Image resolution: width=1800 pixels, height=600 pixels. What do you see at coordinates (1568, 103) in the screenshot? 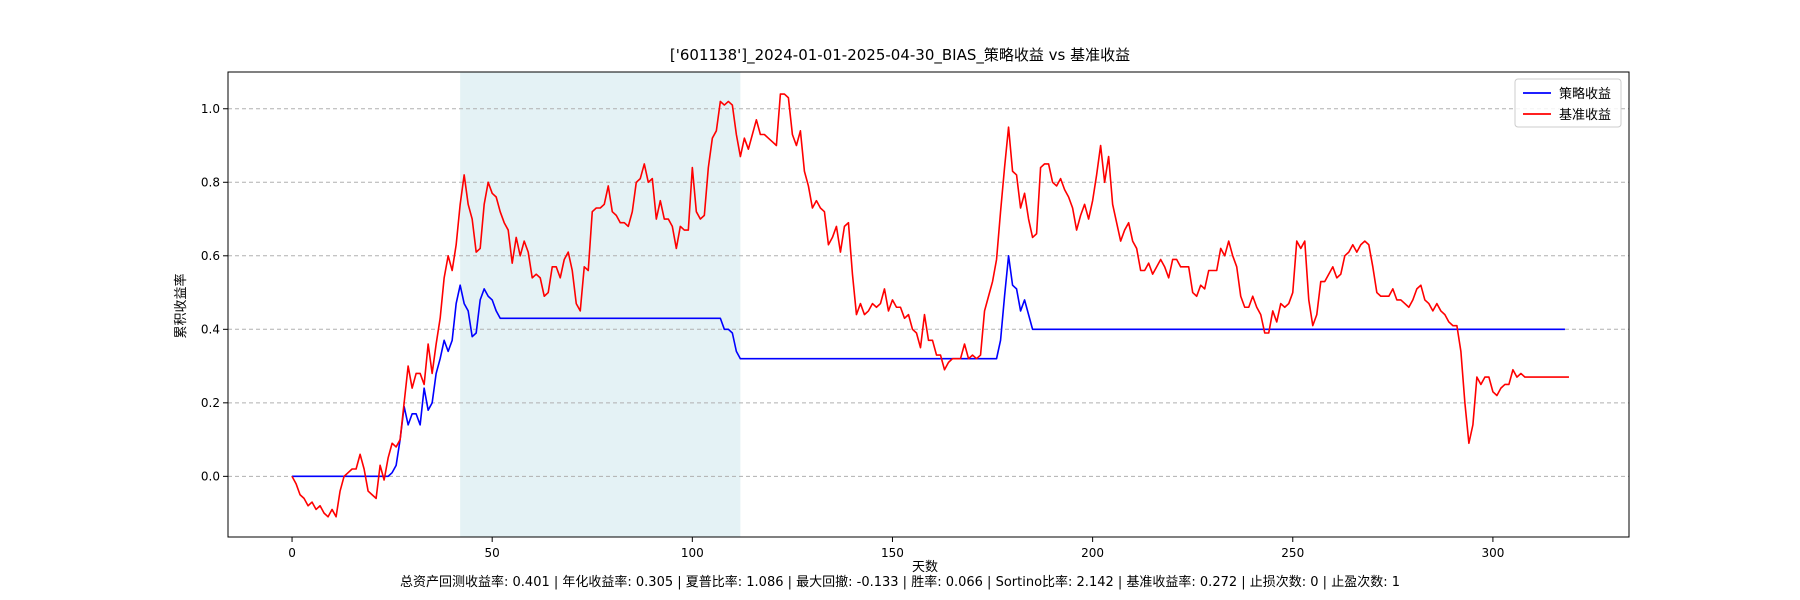
I see `legend-box` at bounding box center [1568, 103].